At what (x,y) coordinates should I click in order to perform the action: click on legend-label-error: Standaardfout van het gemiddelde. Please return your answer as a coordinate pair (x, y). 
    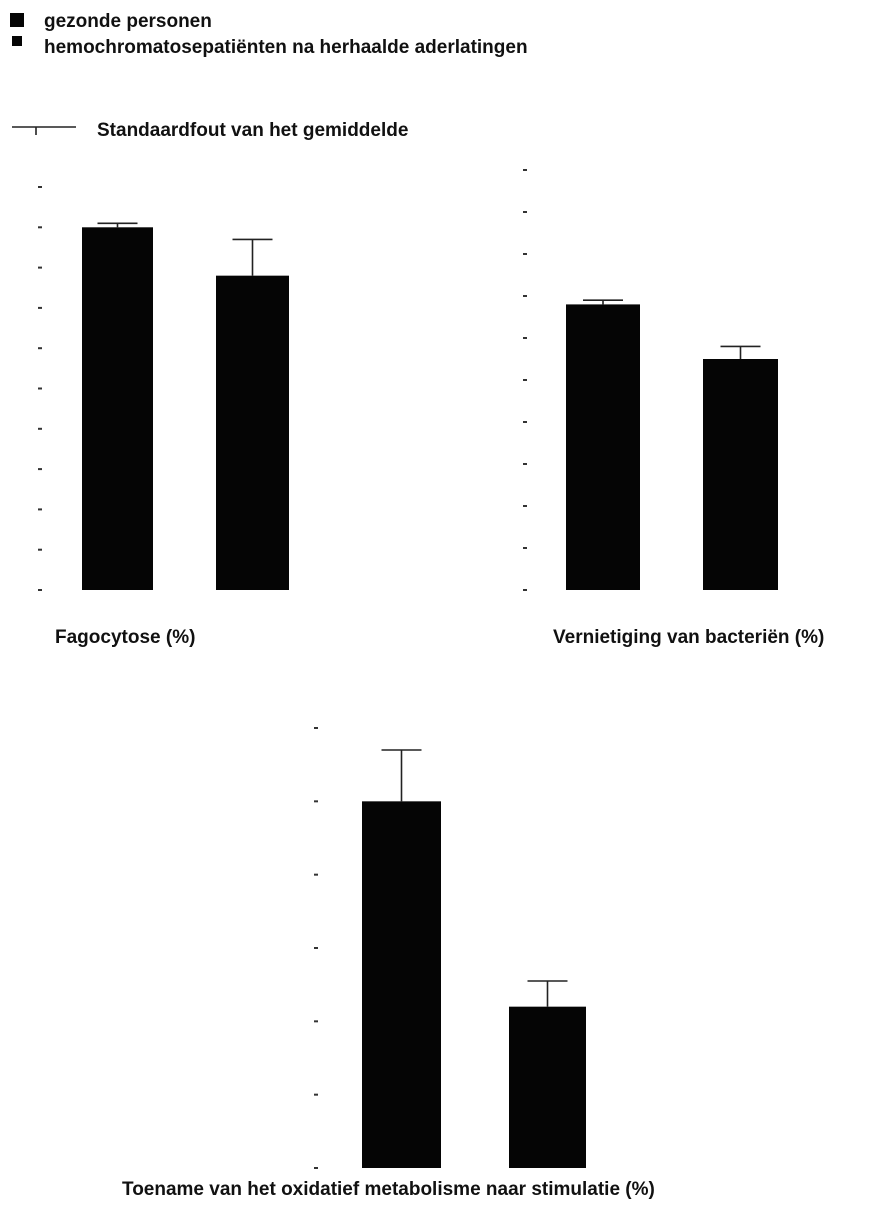
    Looking at the image, I should click on (252, 130).